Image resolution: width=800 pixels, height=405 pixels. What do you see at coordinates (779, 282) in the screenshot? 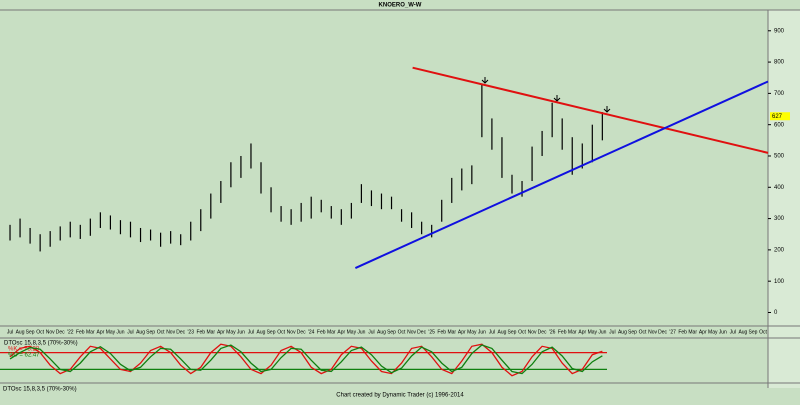
I see `y-tick-label: 100` at bounding box center [779, 282].